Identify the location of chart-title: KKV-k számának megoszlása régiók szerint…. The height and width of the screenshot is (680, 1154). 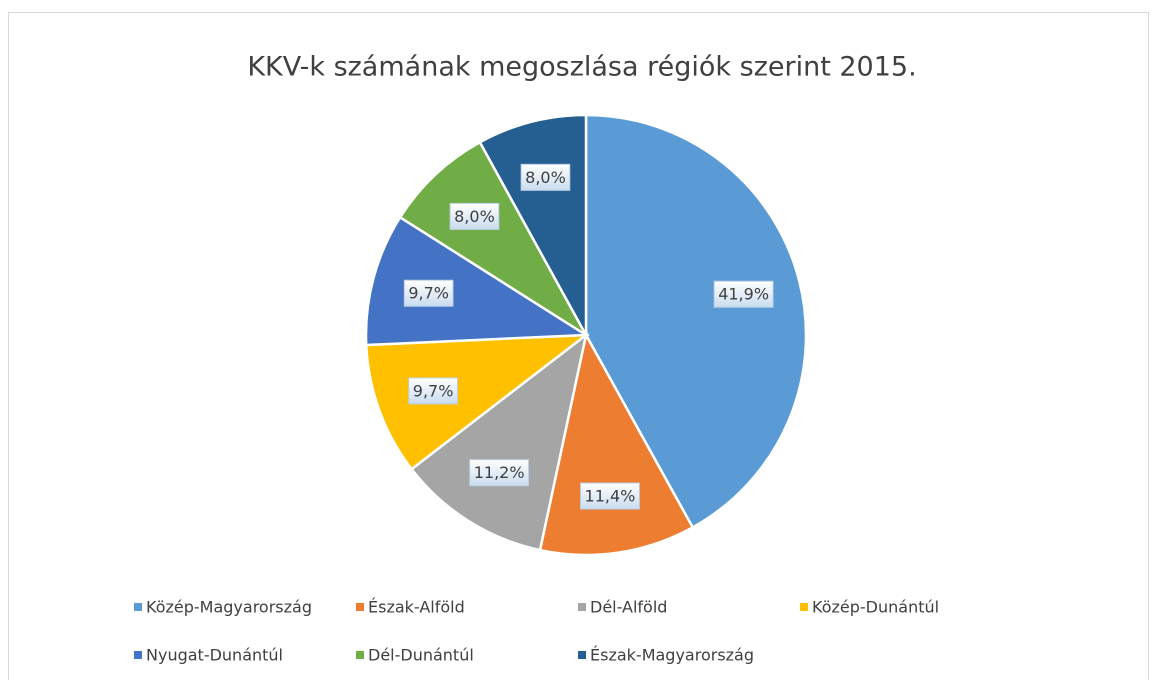
(581, 67).